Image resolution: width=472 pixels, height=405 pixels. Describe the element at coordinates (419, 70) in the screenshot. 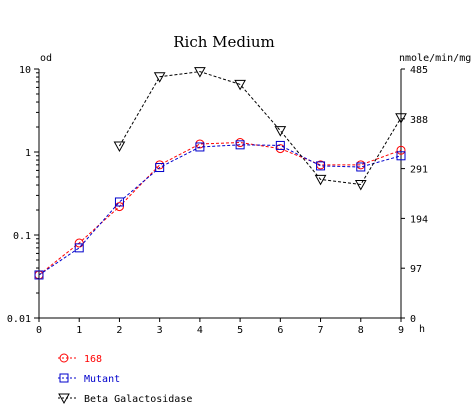

I see `y-right-tick-label: 485` at that location.